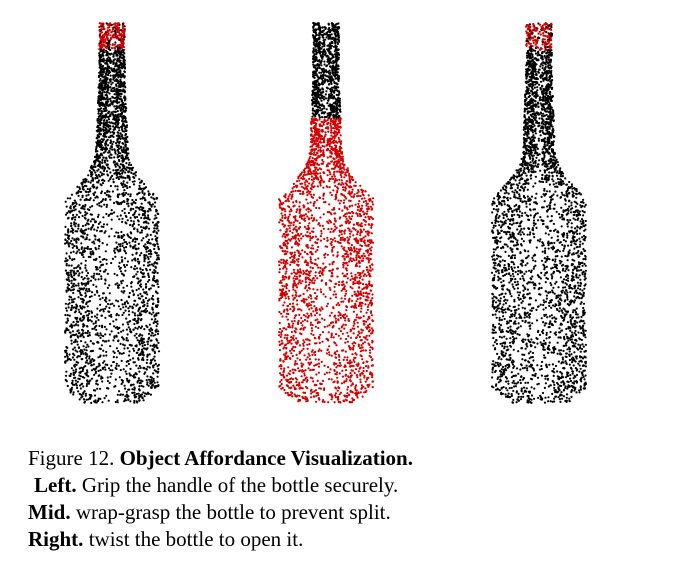 The height and width of the screenshot is (576, 688). I want to click on caption-right-line: Right. twist the bottle to open it., so click(348, 539).